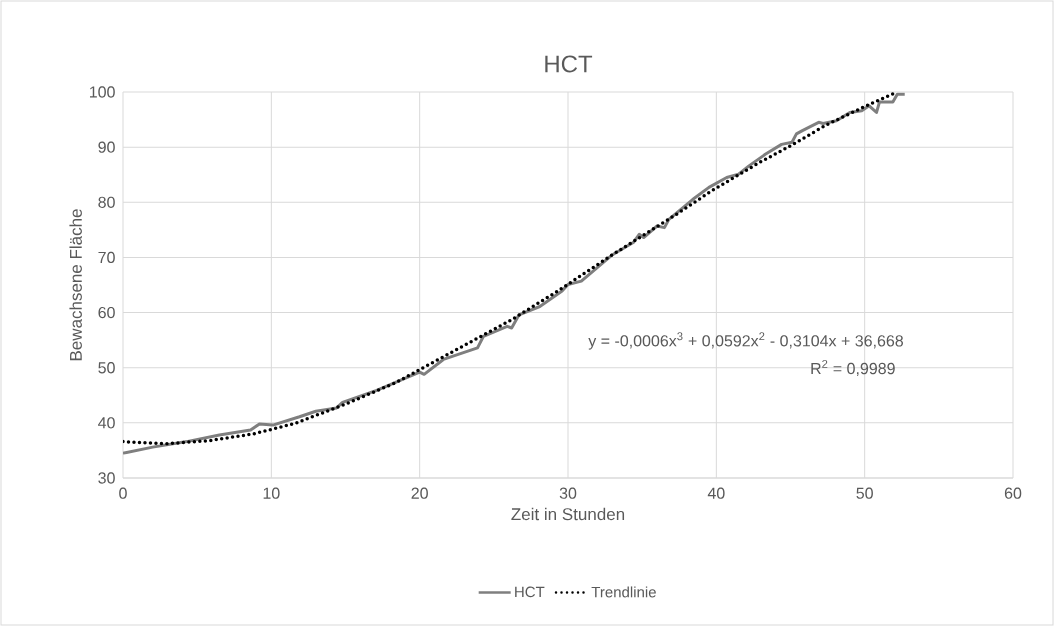 Image resolution: width=1054 pixels, height=626 pixels. I want to click on y-tick-label: 50, so click(106, 368).